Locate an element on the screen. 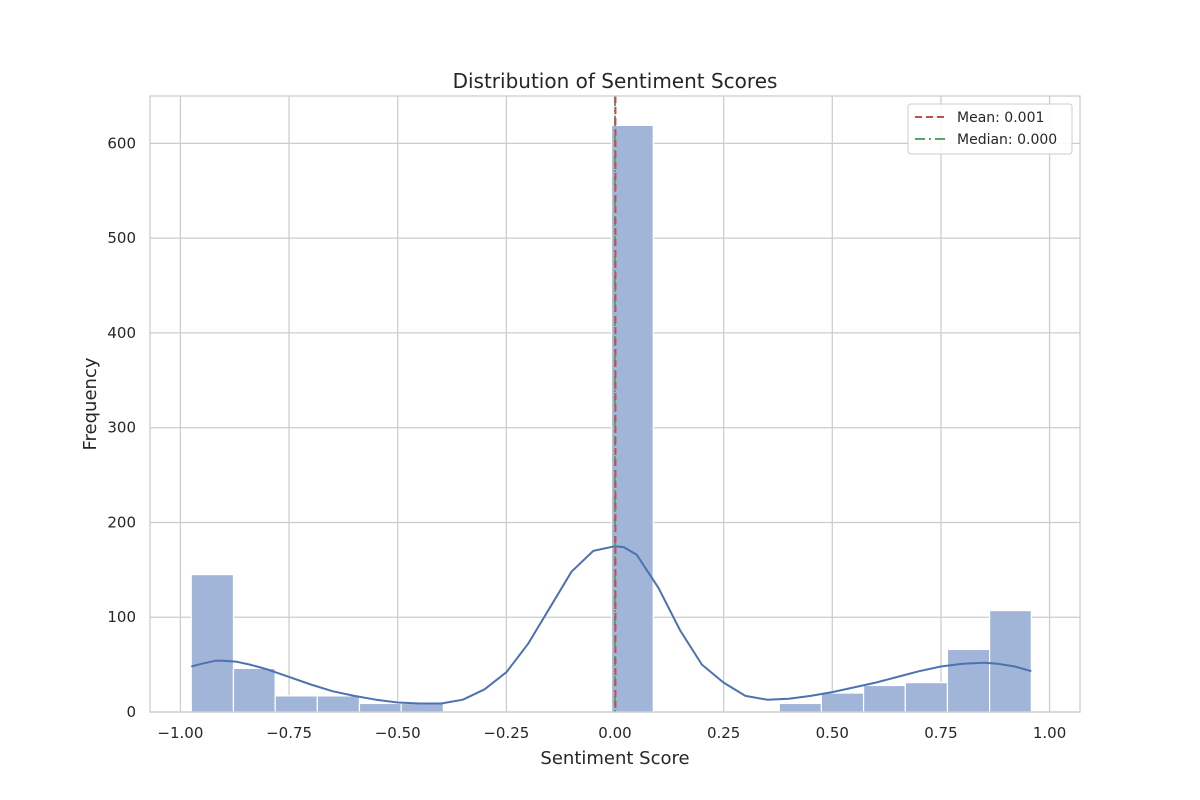  y-tick-label: 600 is located at coordinates (121, 143).